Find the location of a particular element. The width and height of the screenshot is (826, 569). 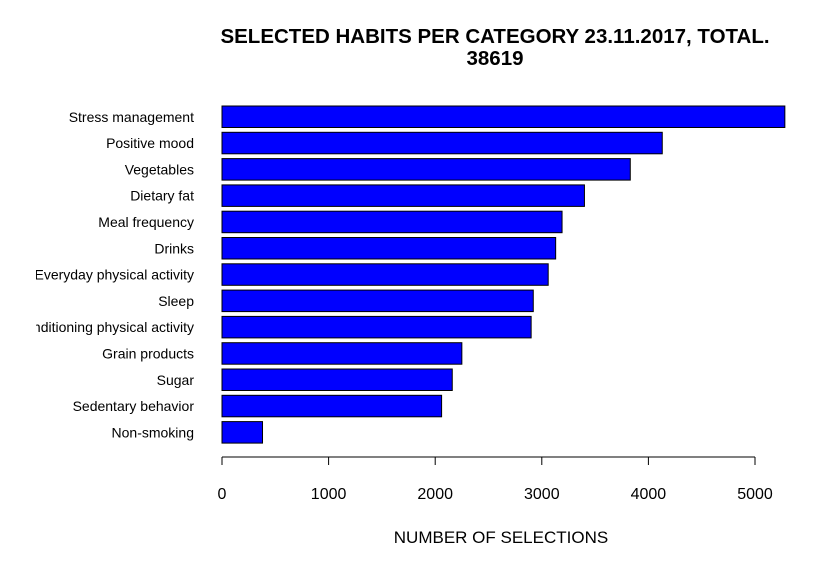

x-tick-label: 0 is located at coordinates (222, 494).